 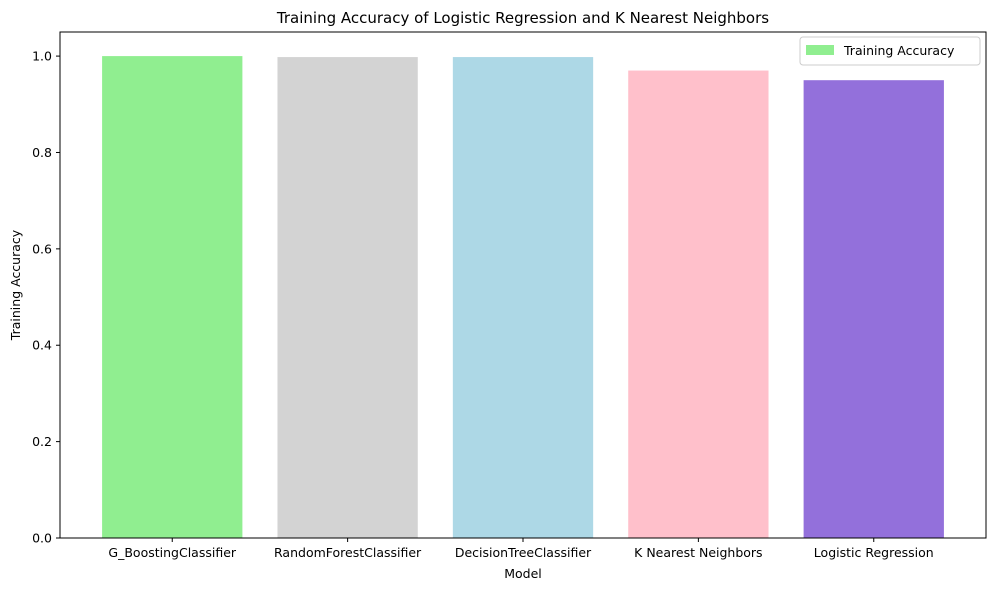 What do you see at coordinates (42, 56) in the screenshot?
I see `y-tick-label: 1.0` at bounding box center [42, 56].